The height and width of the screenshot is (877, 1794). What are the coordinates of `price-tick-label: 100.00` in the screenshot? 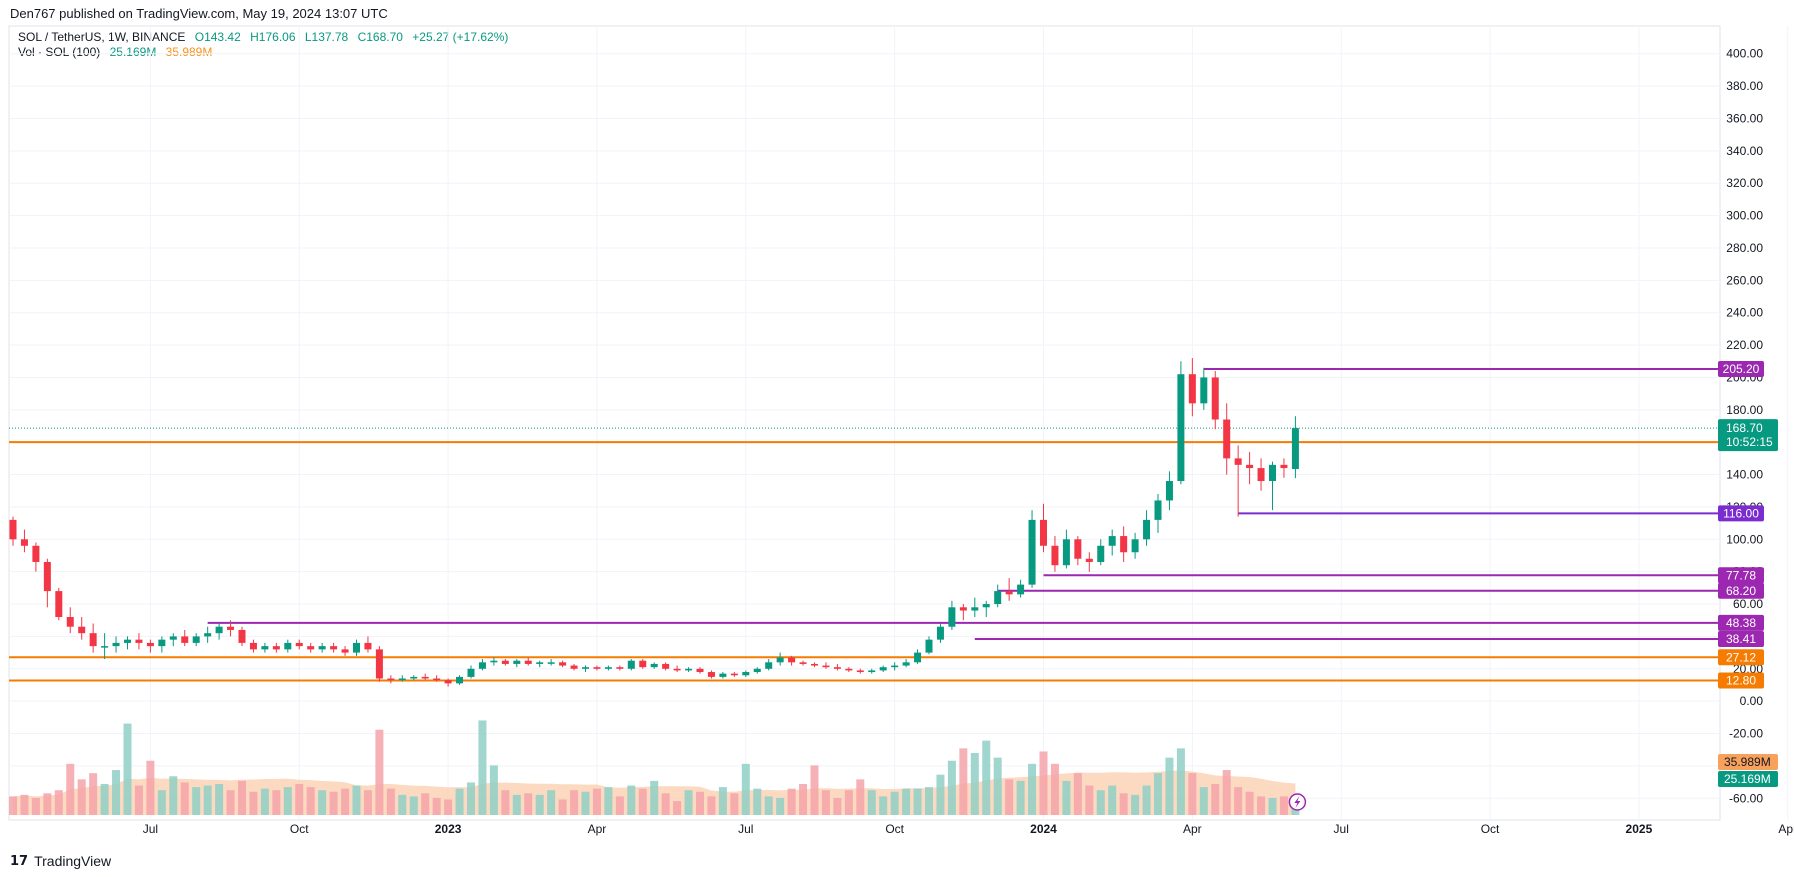 It's located at (1744, 539).